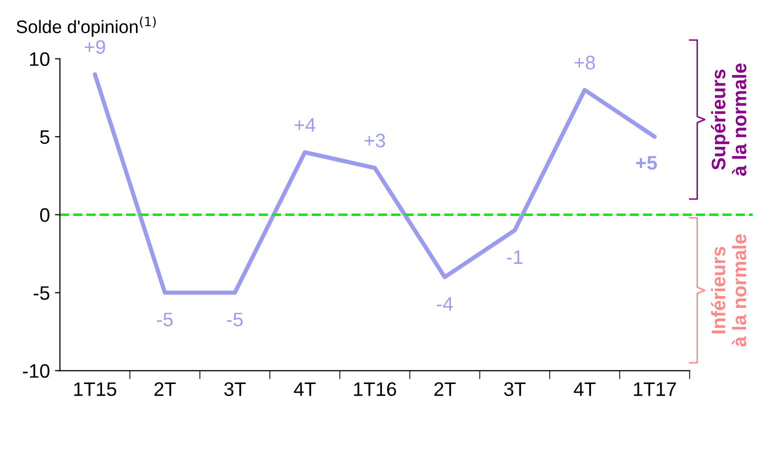 The image size is (768, 452). What do you see at coordinates (444, 304) in the screenshot?
I see `data-label: -4` at bounding box center [444, 304].